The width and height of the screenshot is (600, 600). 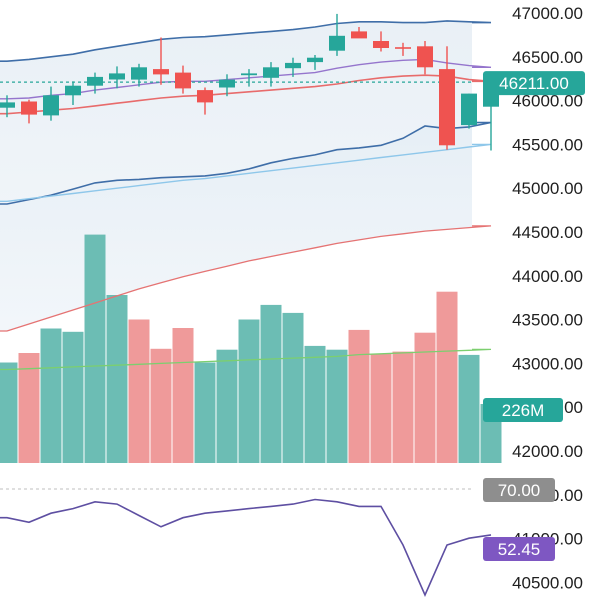 What do you see at coordinates (547, 144) in the screenshot?
I see `y-tick-label: 45500.00` at bounding box center [547, 144].